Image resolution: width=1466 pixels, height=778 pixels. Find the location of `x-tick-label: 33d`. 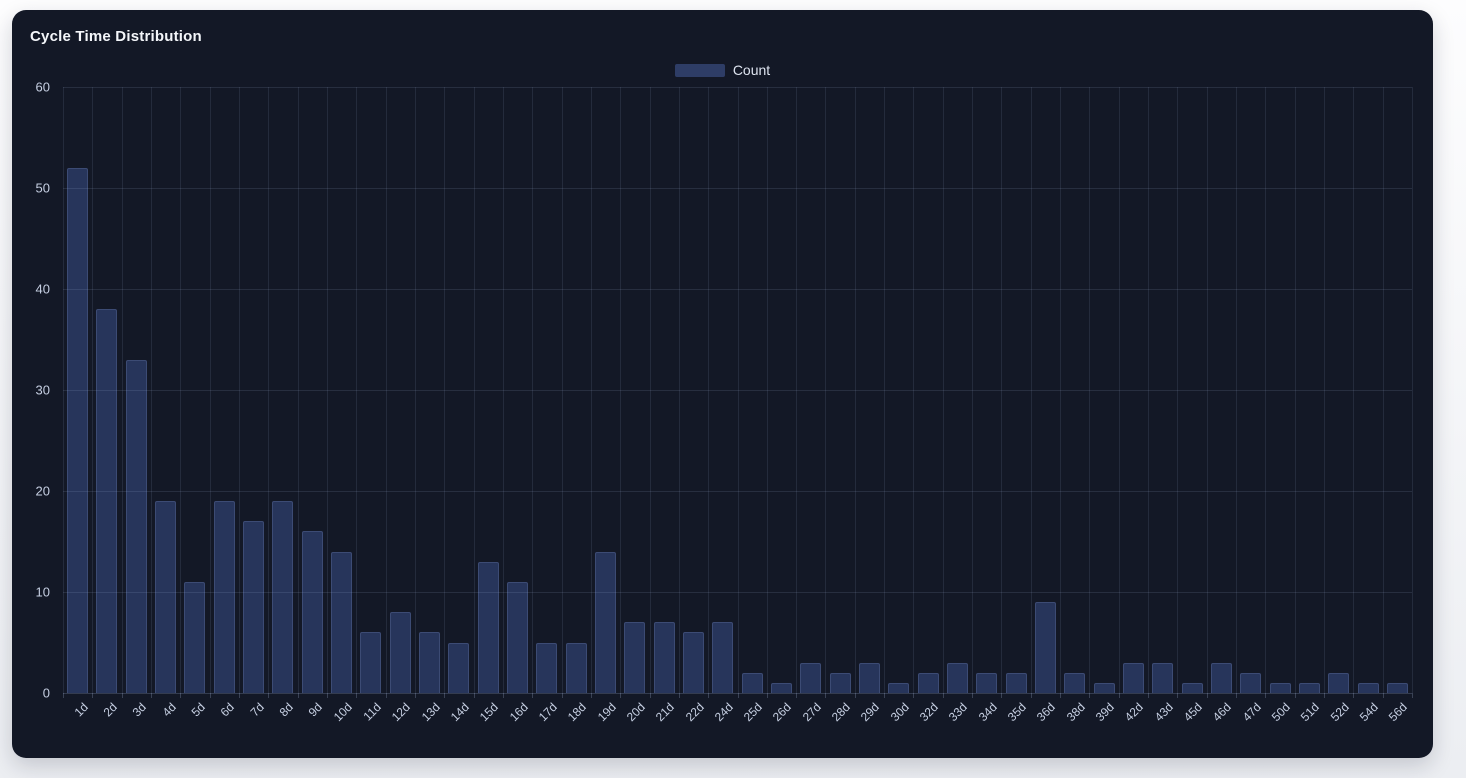

x-tick-label: 33d is located at coordinates (958, 712).